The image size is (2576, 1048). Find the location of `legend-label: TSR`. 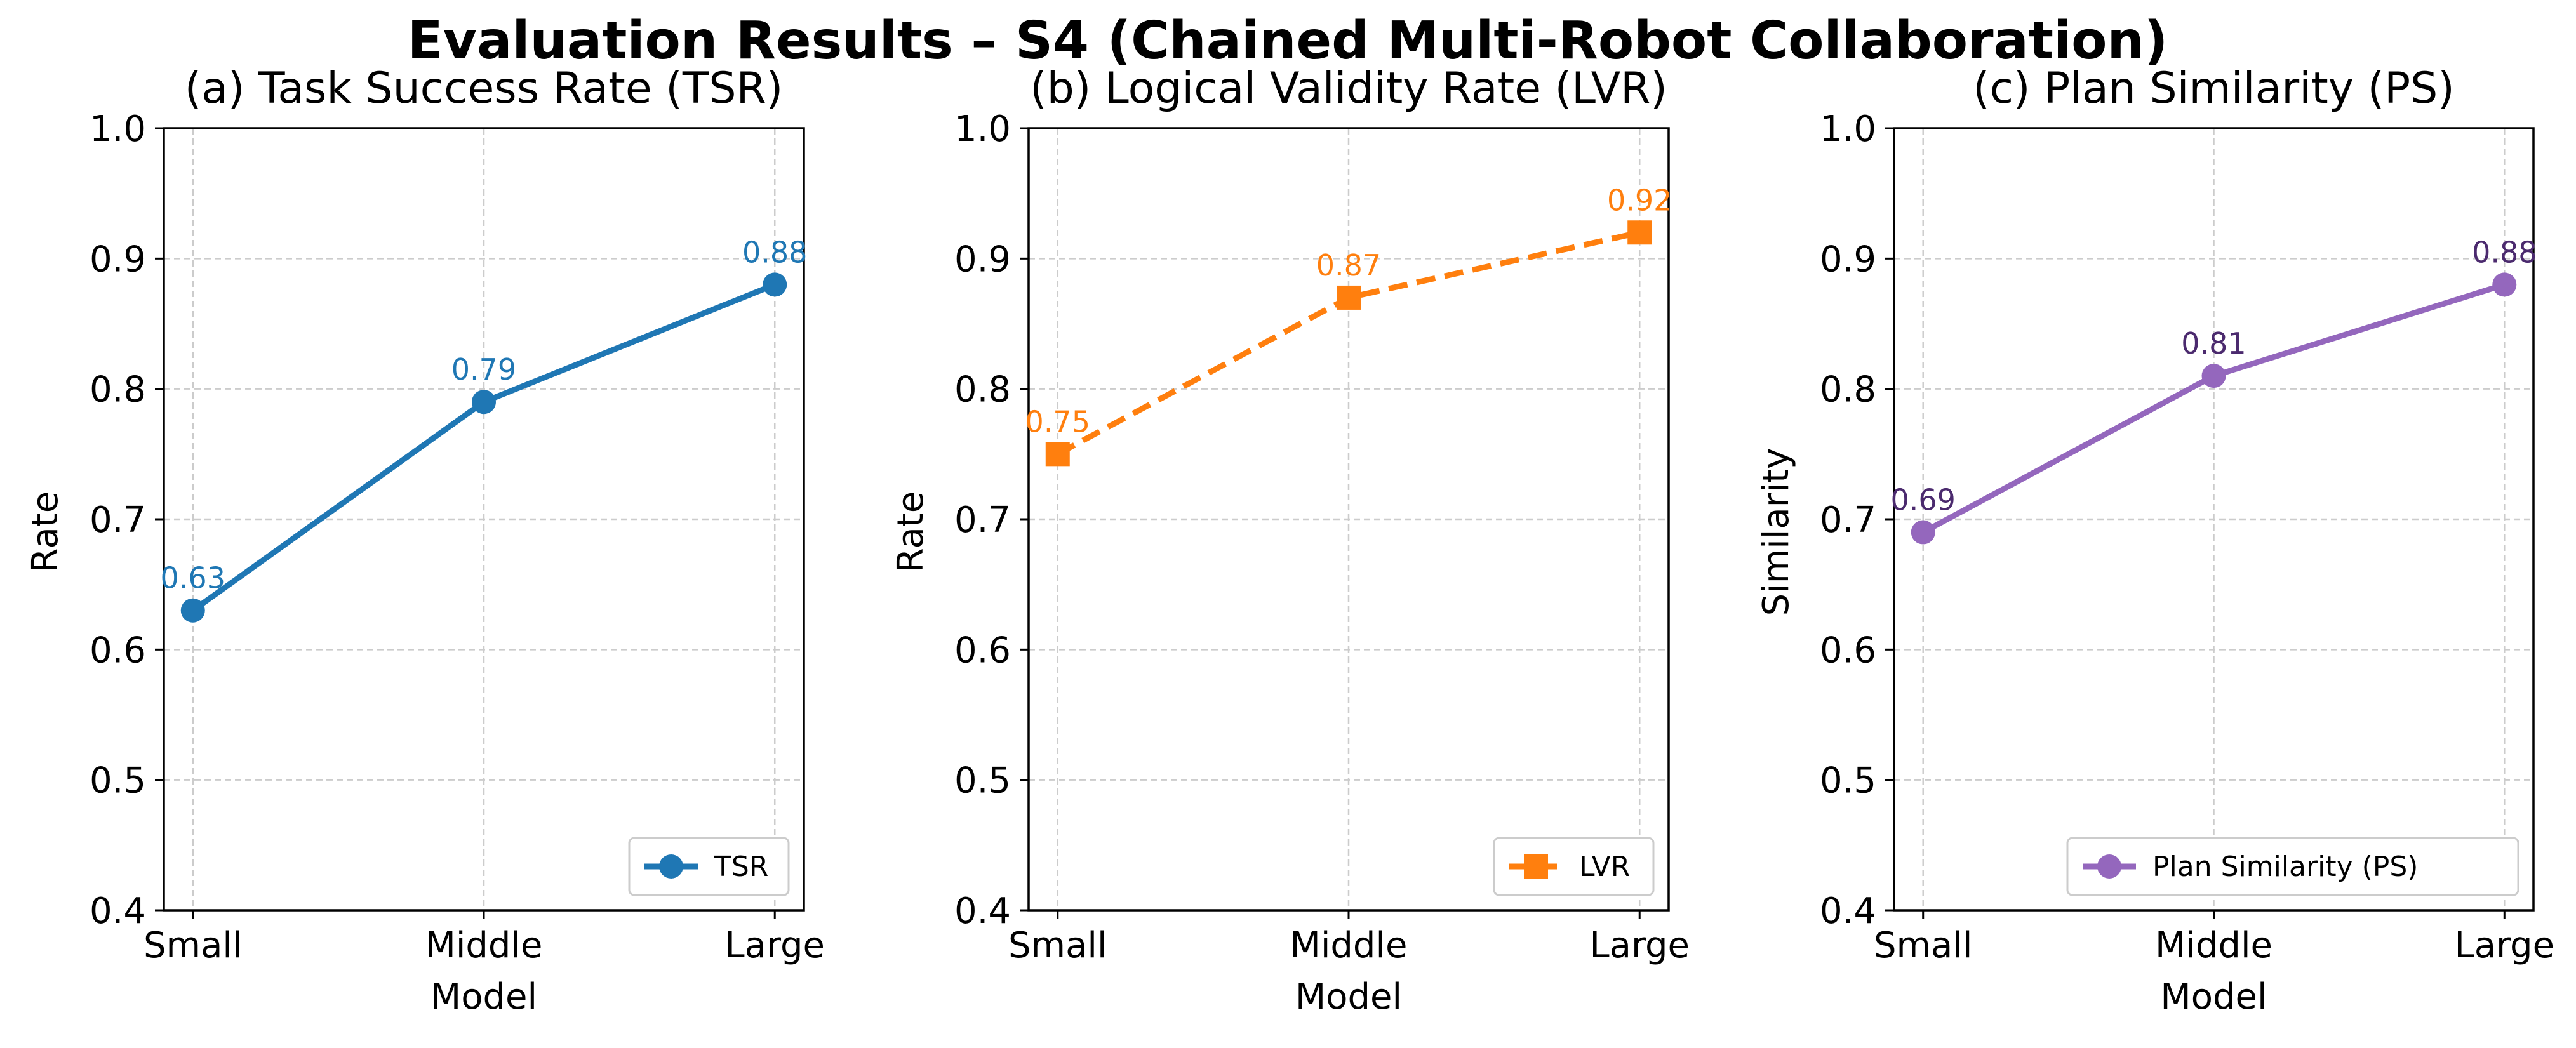

legend-label: TSR is located at coordinates (741, 867).